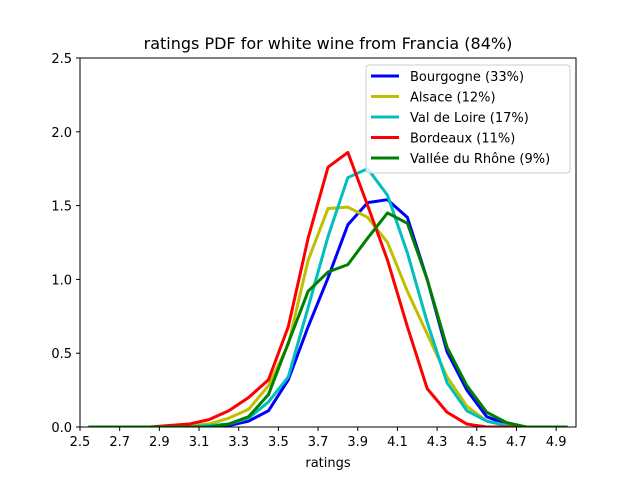 The height and width of the screenshot is (480, 640). Describe the element at coordinates (61, 133) in the screenshot. I see `y-tick-label: 2.0` at that location.